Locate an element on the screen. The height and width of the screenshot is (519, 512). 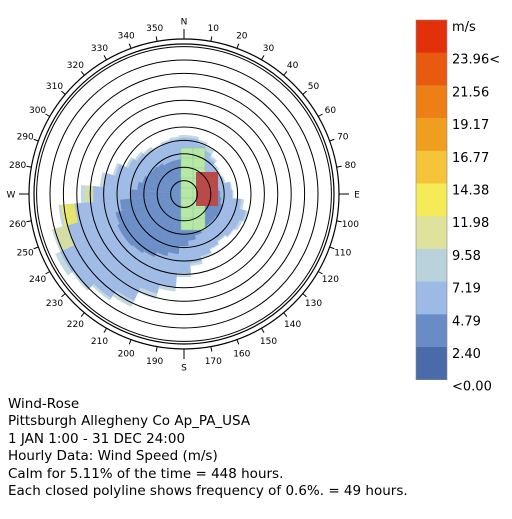
red-marker-block is located at coordinates (207, 189).